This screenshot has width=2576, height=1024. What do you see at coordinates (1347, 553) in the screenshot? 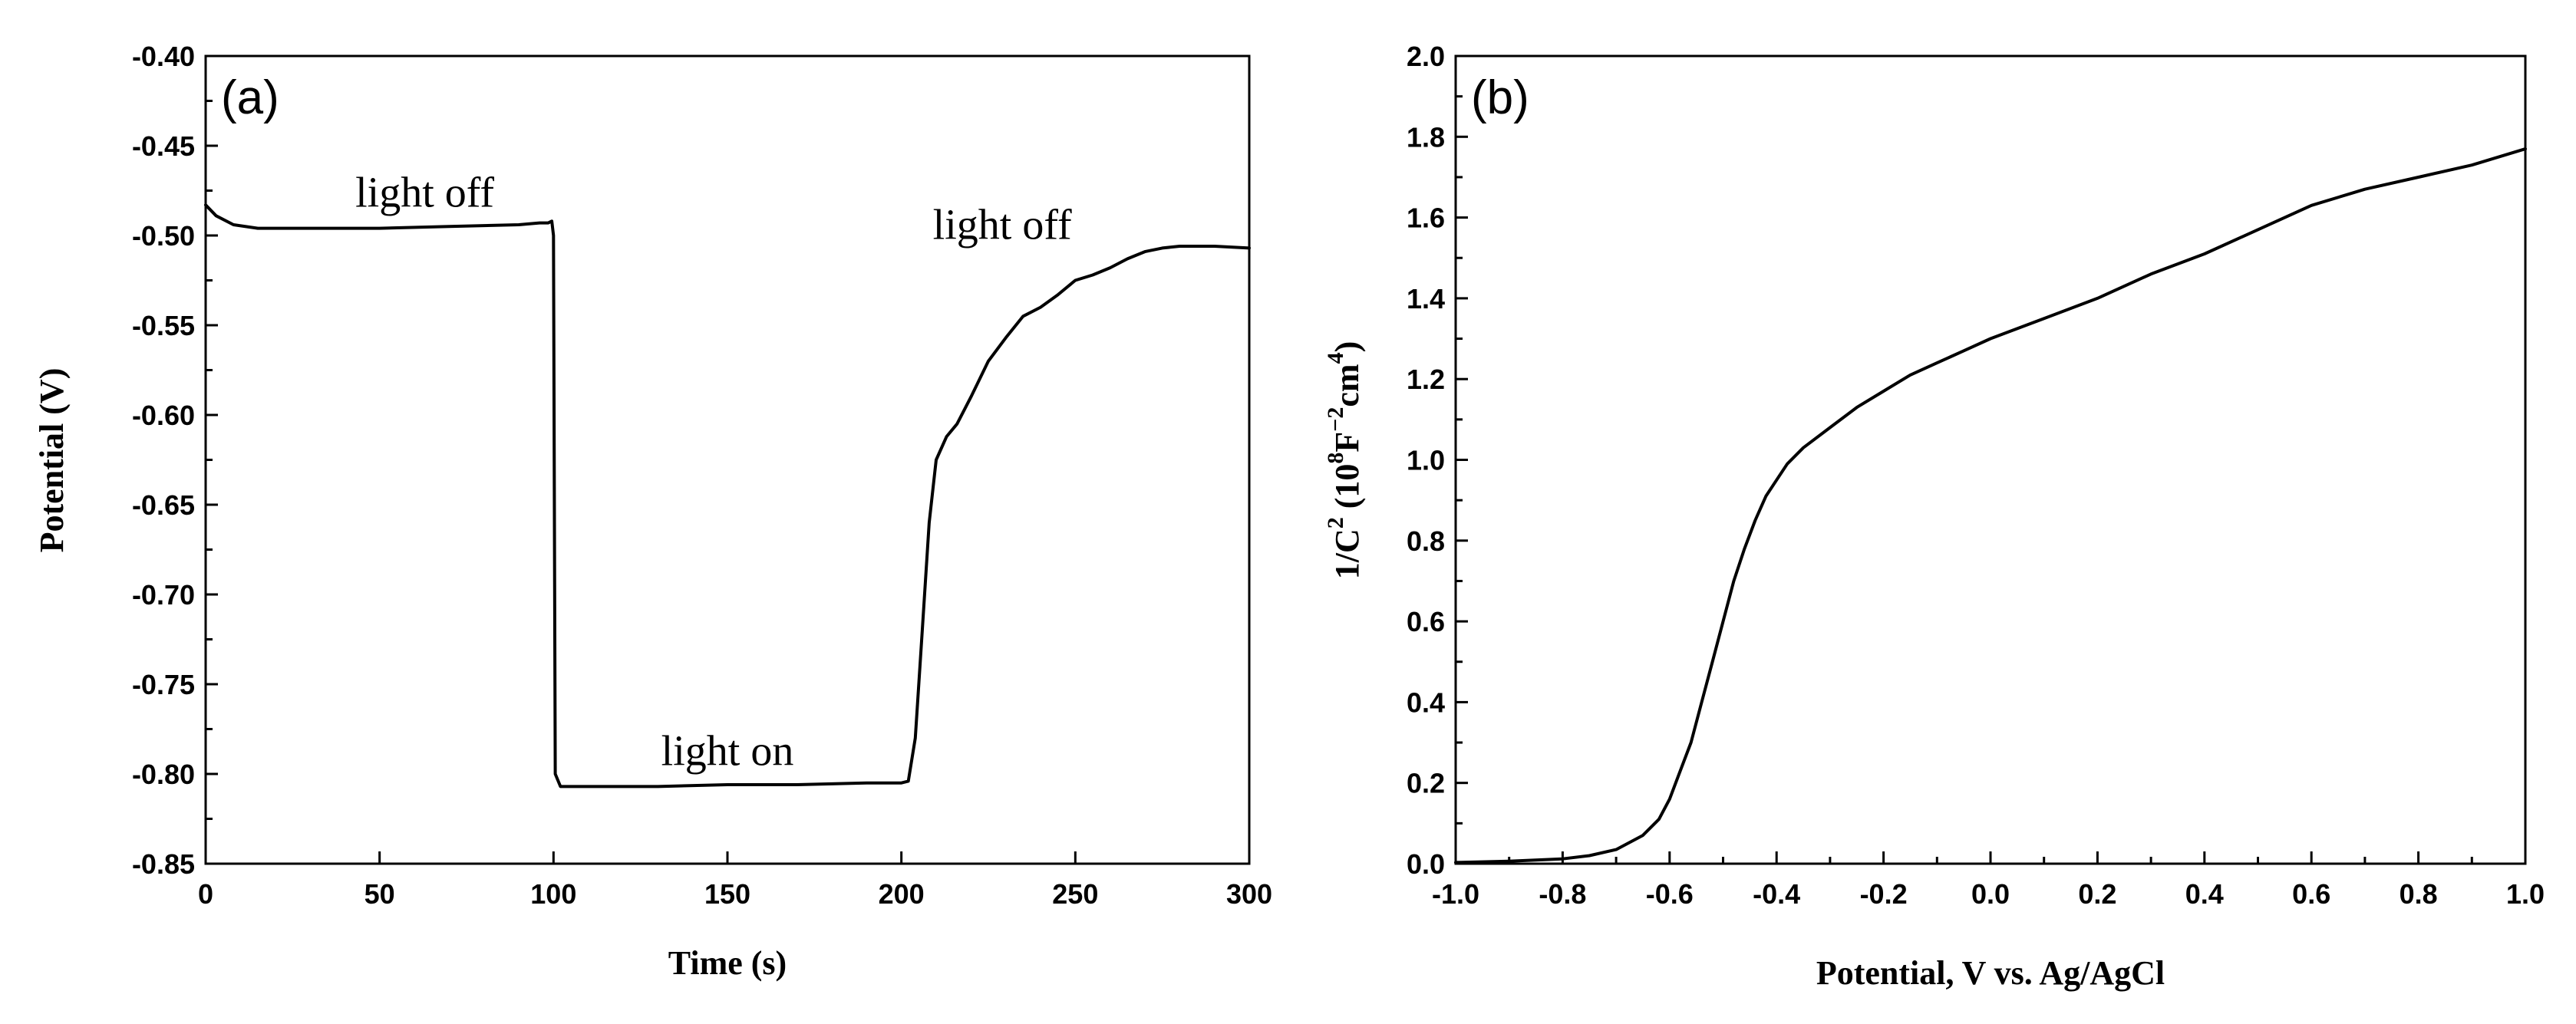
I see `ylabel-b-prefix: 1/C` at bounding box center [1347, 553].